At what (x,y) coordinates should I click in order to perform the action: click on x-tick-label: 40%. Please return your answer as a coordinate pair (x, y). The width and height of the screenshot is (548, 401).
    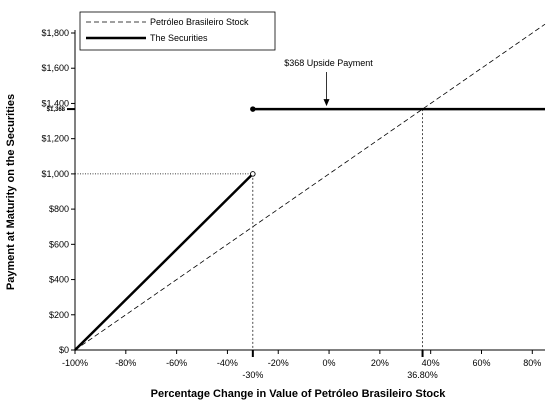
    Looking at the image, I should click on (431, 363).